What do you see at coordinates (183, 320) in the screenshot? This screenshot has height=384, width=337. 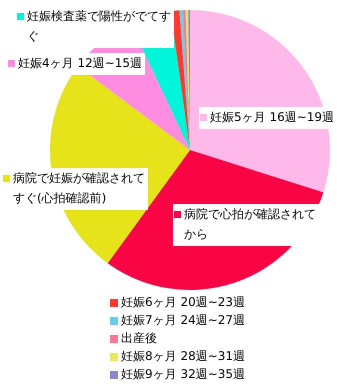 I see `legend-label: 妊娠7ヶ月 24週~27週` at bounding box center [183, 320].